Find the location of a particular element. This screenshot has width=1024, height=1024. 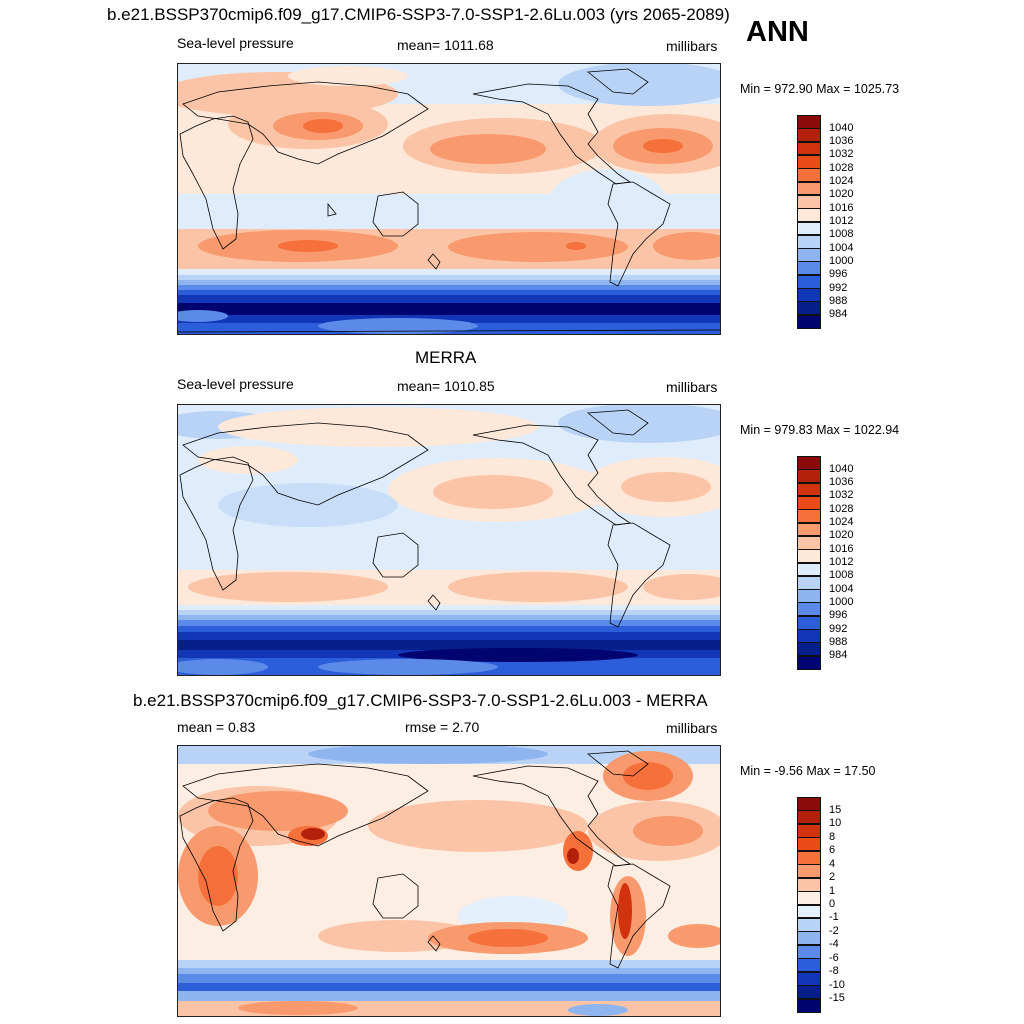

panel1-colorbar-label: 1004 is located at coordinates (841, 247).